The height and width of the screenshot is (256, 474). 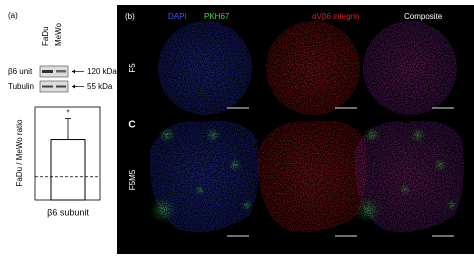 I want to click on lane-label: MeWo, so click(x=58, y=34).